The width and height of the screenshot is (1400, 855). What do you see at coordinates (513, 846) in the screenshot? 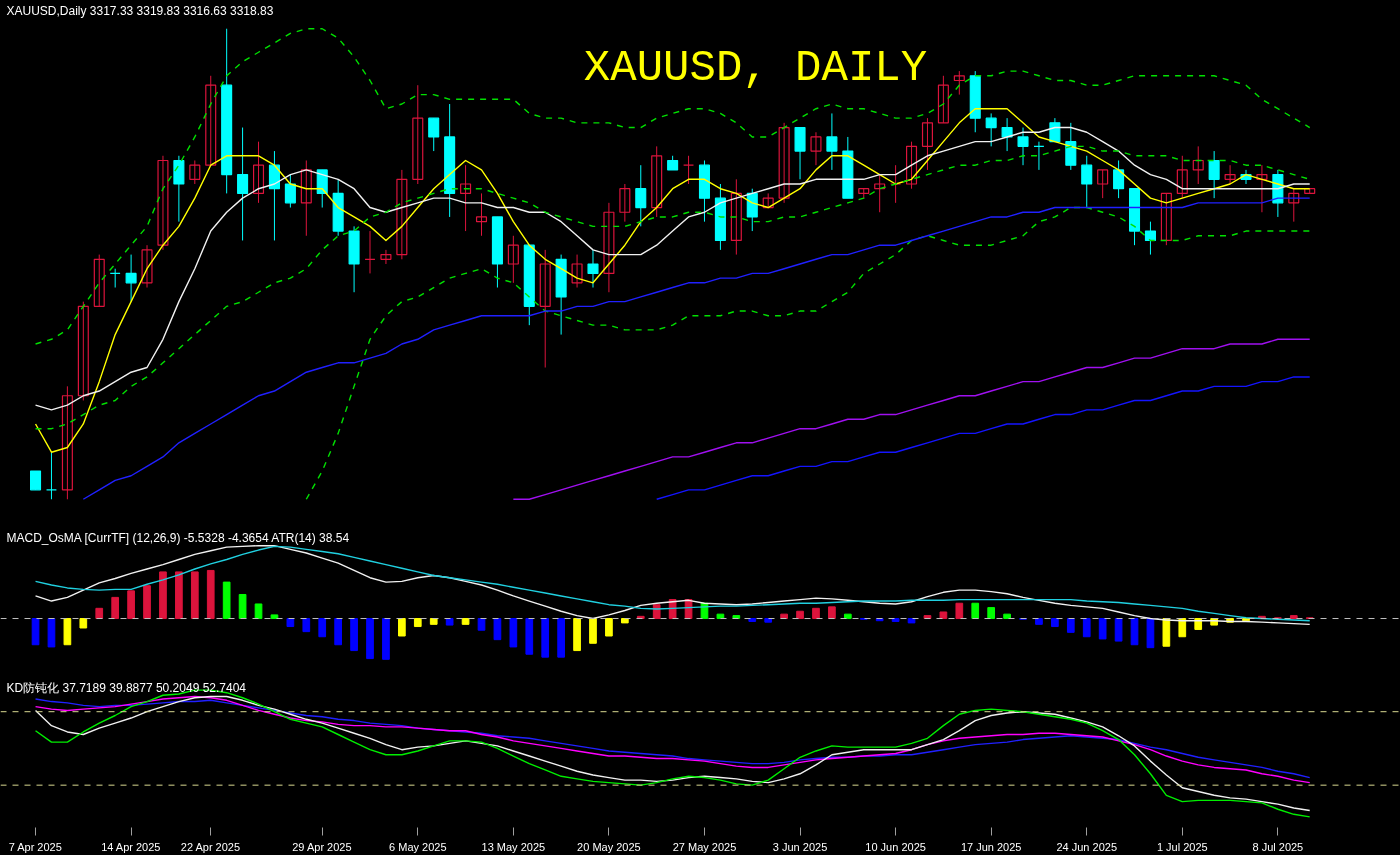
I see `x-tick-label: 13 May 2025` at bounding box center [513, 846].